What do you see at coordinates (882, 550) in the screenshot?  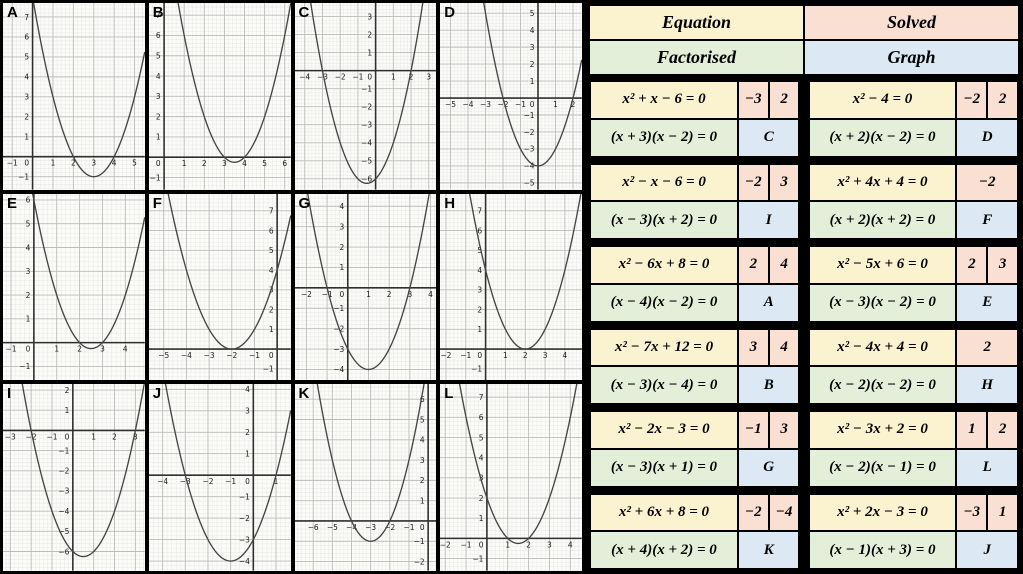 I see `factorised-cell: (x − 1)(x + 3) = 0` at bounding box center [882, 550].